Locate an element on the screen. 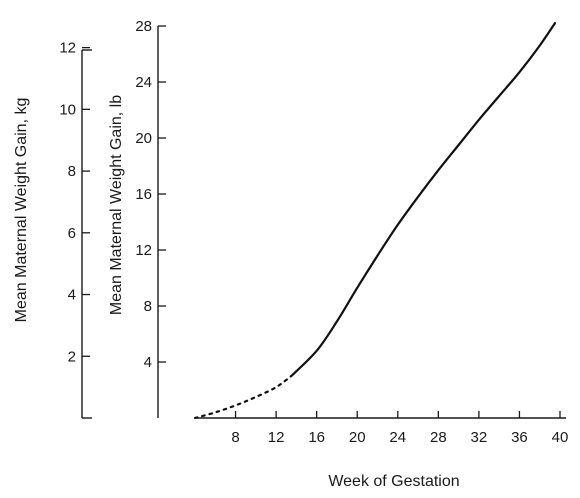 The image size is (580, 498). x-tick-label: 36 is located at coordinates (519, 437).